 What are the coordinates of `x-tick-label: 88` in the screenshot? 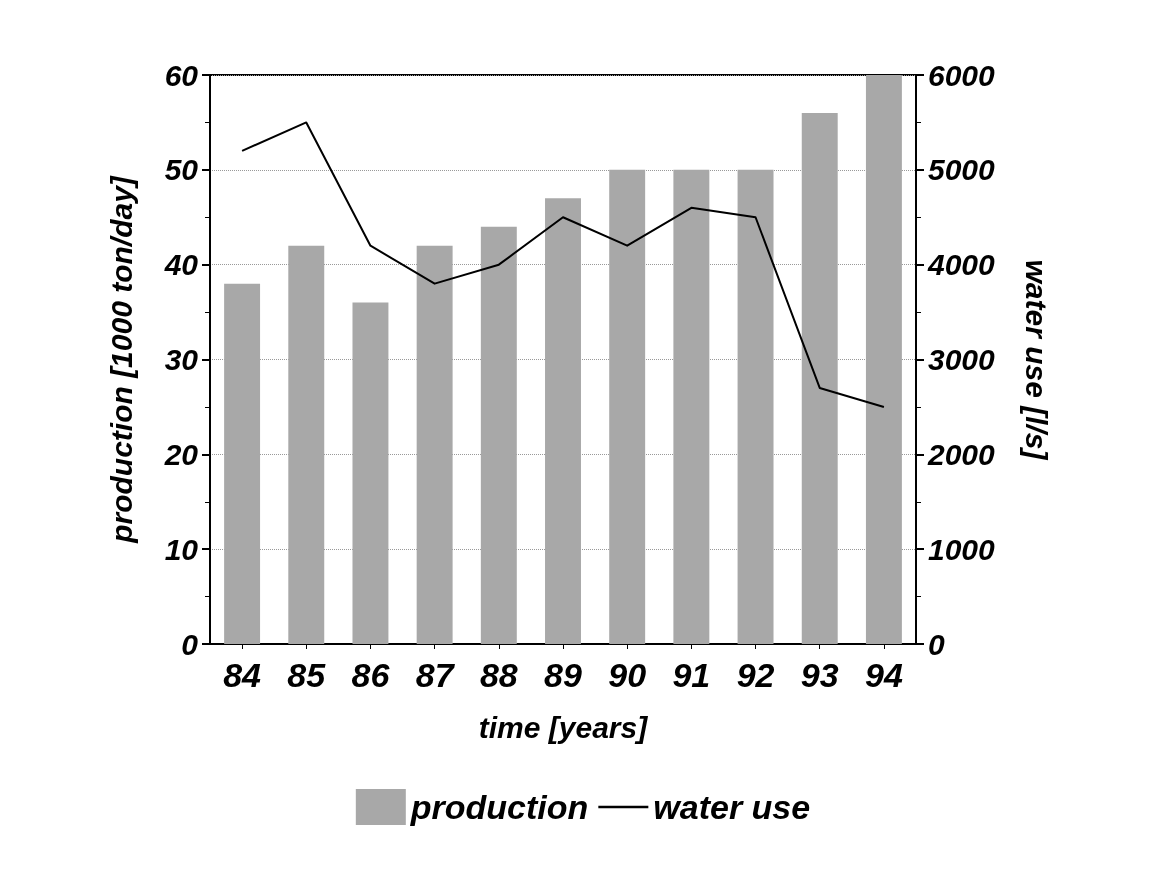 It's located at (498, 675).